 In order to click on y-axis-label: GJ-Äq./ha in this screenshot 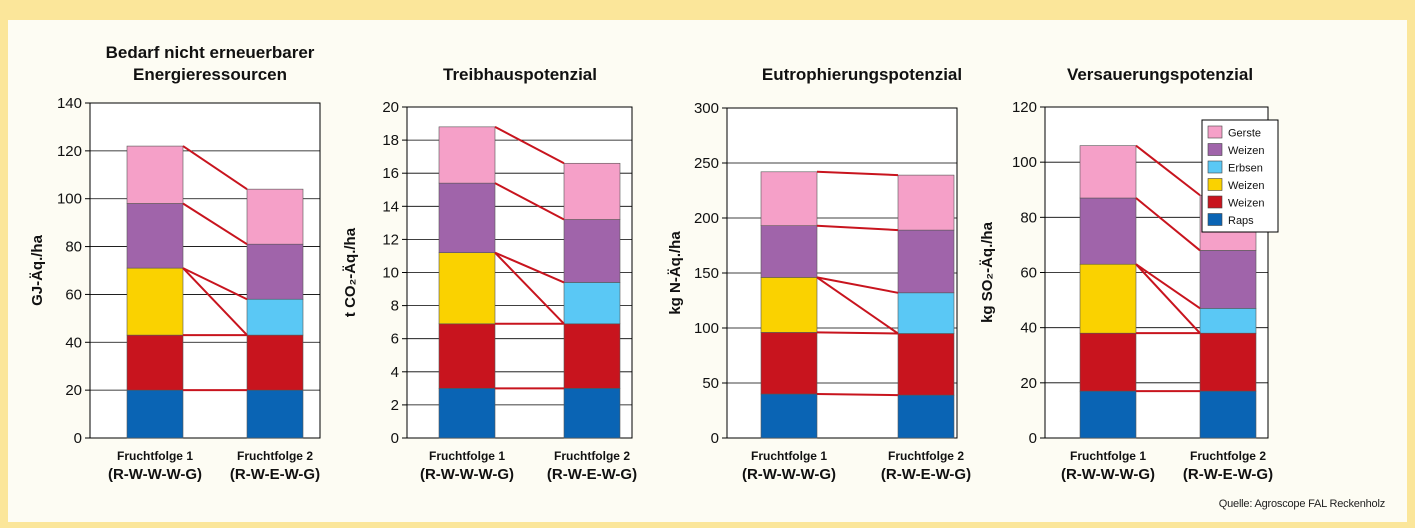, I will do `click(37, 269)`.